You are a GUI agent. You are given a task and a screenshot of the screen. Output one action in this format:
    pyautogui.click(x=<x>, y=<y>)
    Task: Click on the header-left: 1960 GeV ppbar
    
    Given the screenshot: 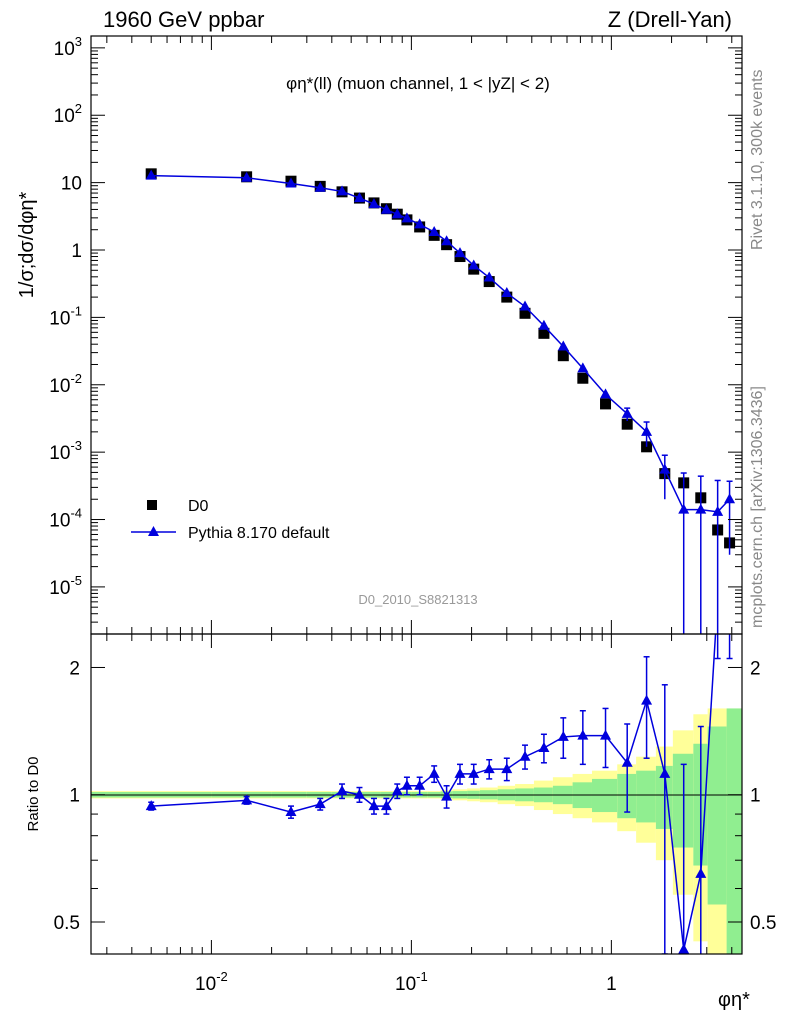 What is the action you would take?
    pyautogui.click(x=183, y=19)
    